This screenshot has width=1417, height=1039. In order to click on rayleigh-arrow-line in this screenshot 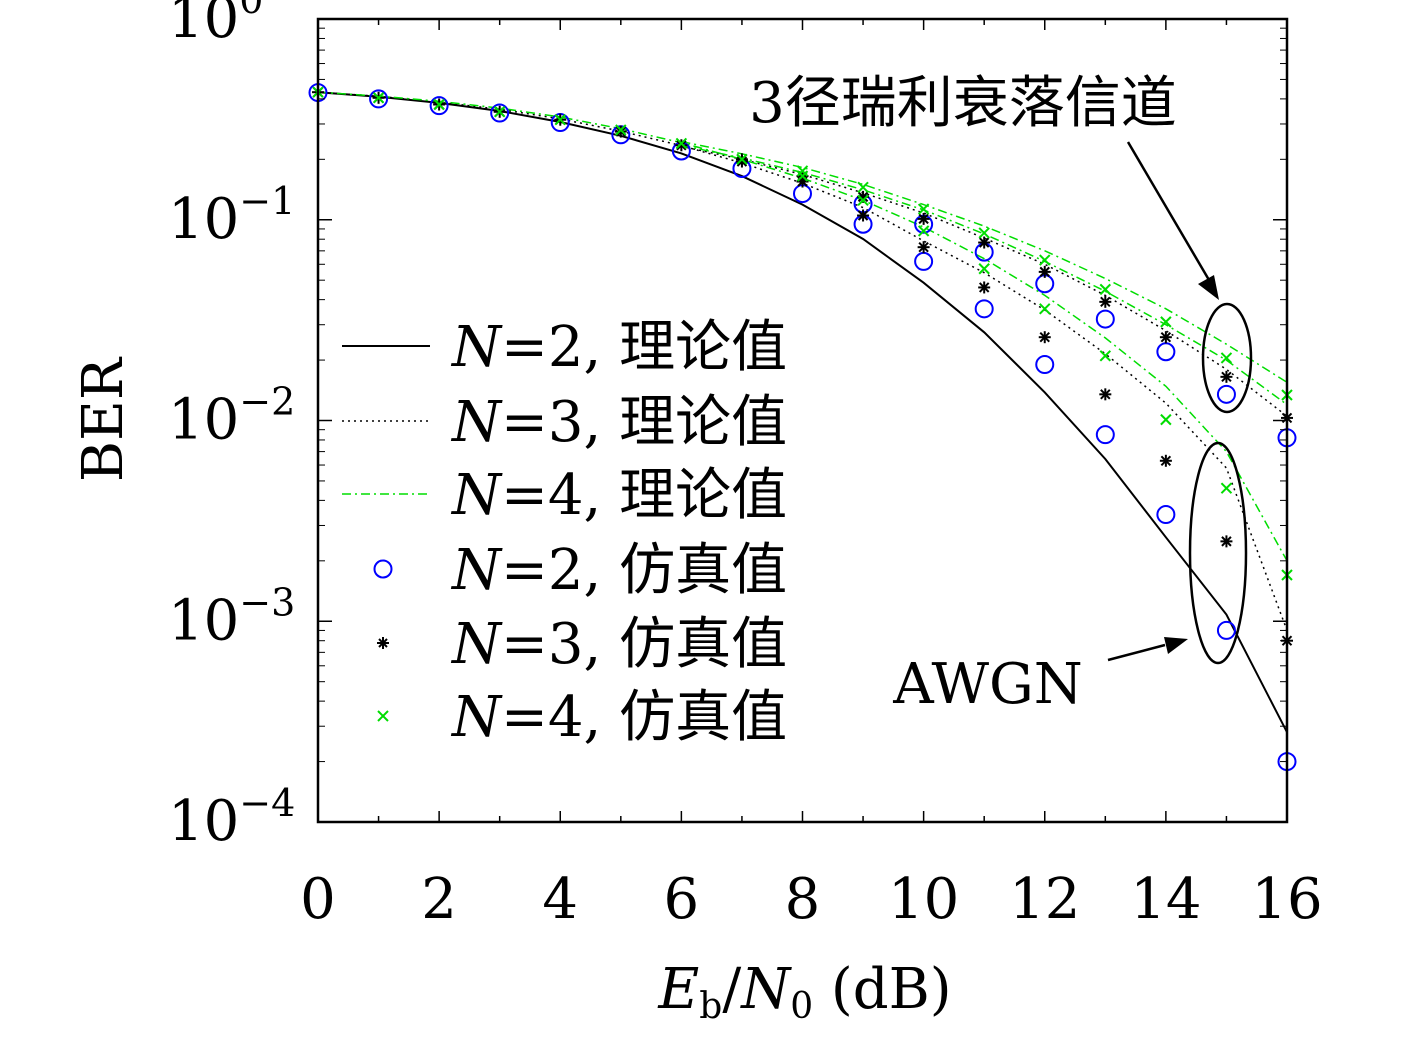, I will do `click(1168, 211)`.